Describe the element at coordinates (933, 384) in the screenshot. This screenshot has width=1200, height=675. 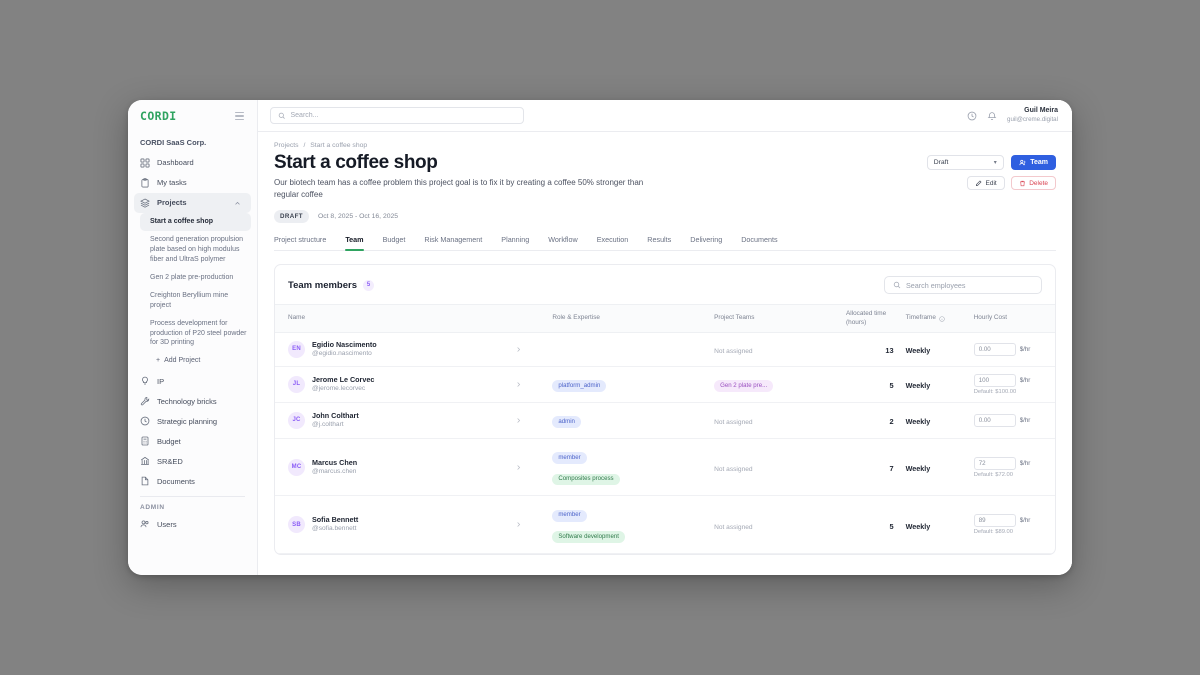
I see `cell-timeframe: Weekly` at that location.